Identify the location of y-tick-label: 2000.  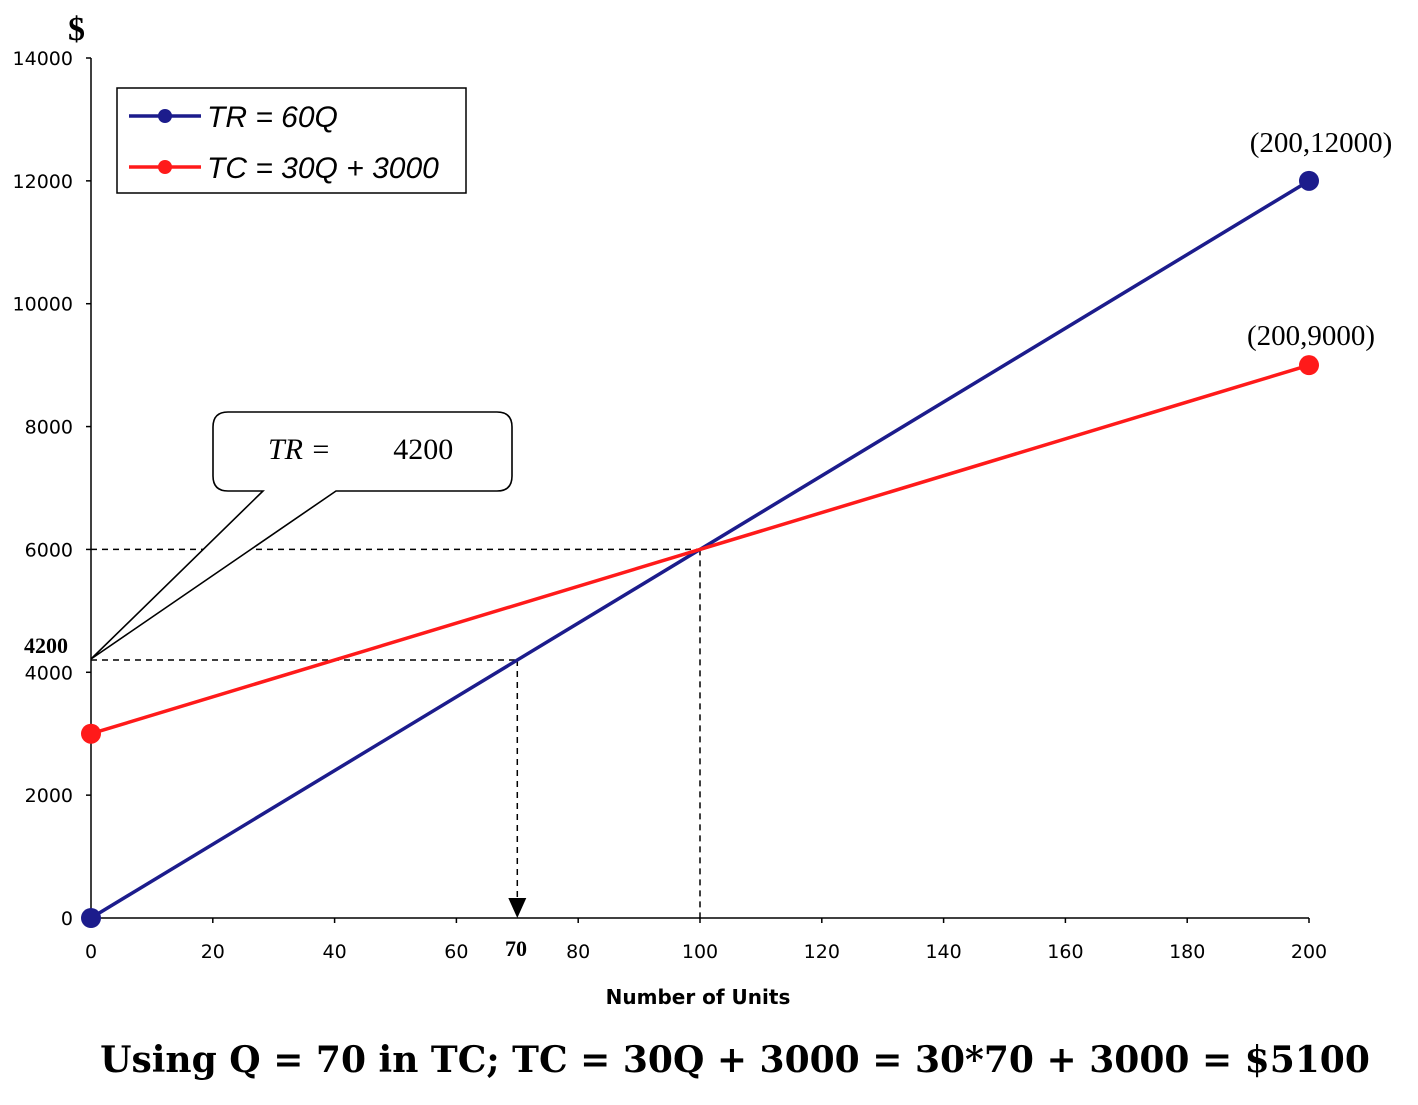
(49, 796).